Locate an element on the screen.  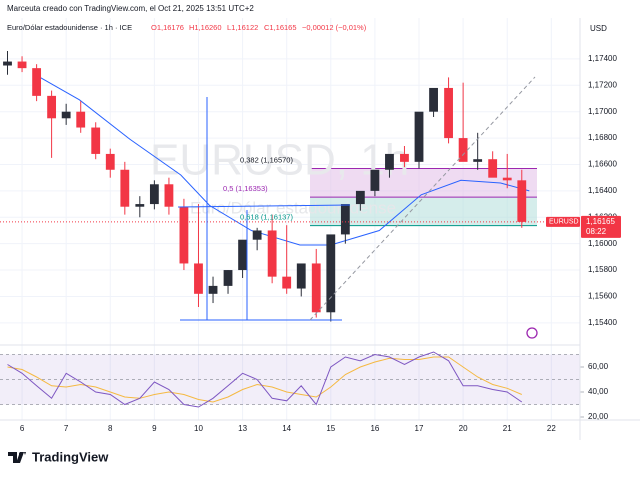
price-tag-value: 1,16165 is located at coordinates (600, 221).